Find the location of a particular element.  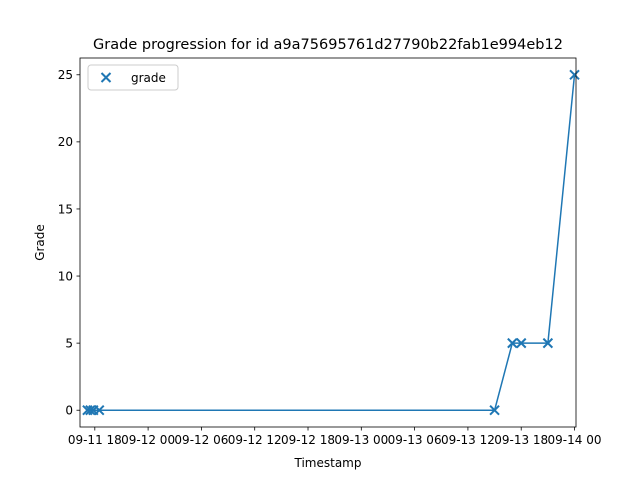

x-tick-label: 09-12 18 is located at coordinates (308, 440).